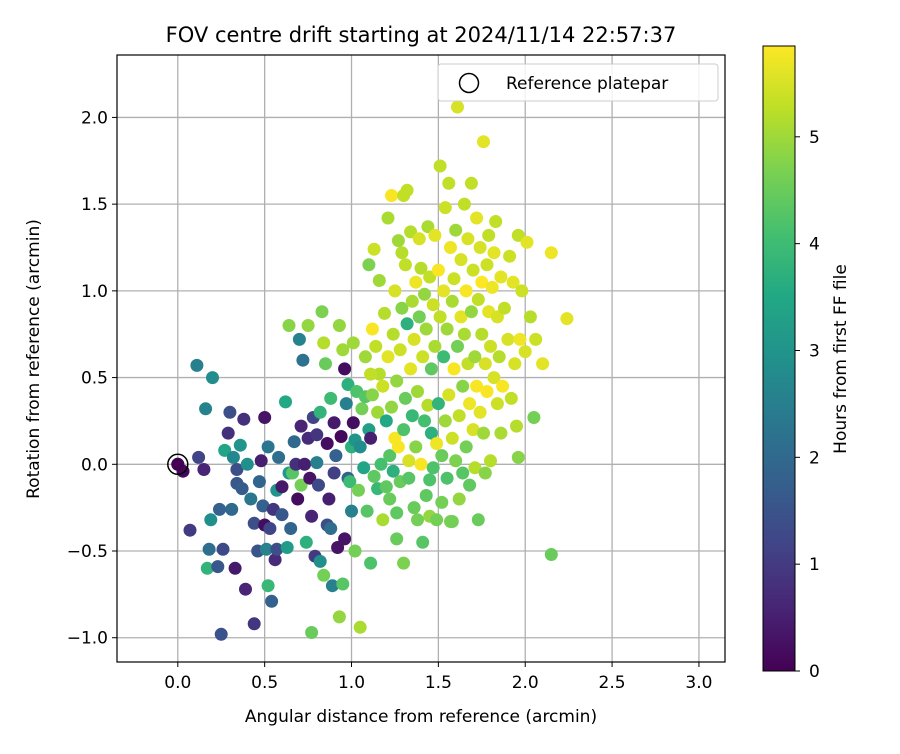 This screenshot has width=900, height=754. I want to click on reference-point, so click(178, 464).